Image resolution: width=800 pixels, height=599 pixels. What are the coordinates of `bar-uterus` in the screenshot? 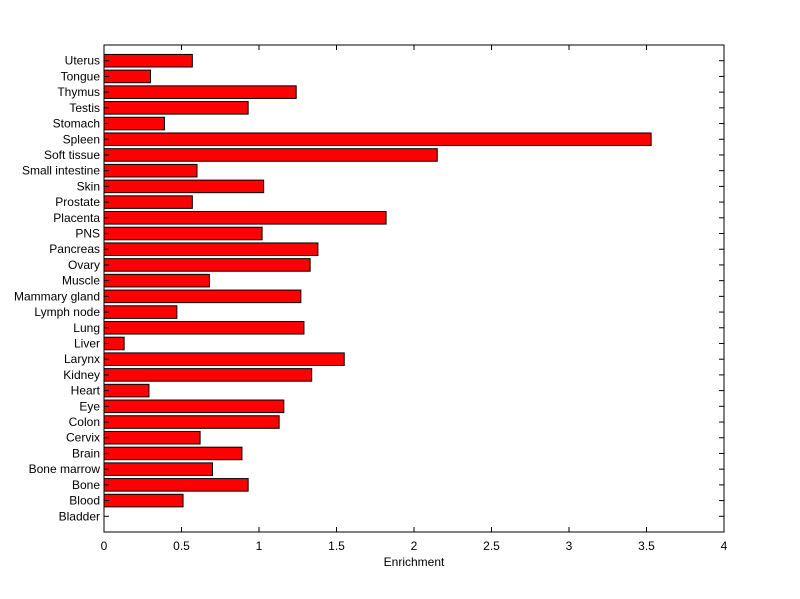 It's located at (148, 60).